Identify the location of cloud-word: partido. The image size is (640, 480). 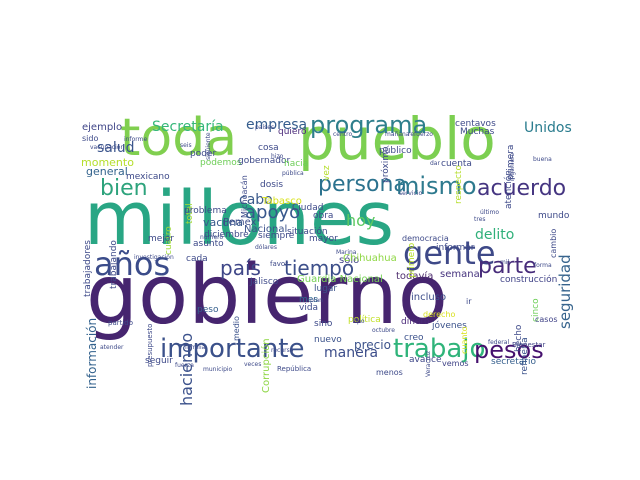
(121, 323).